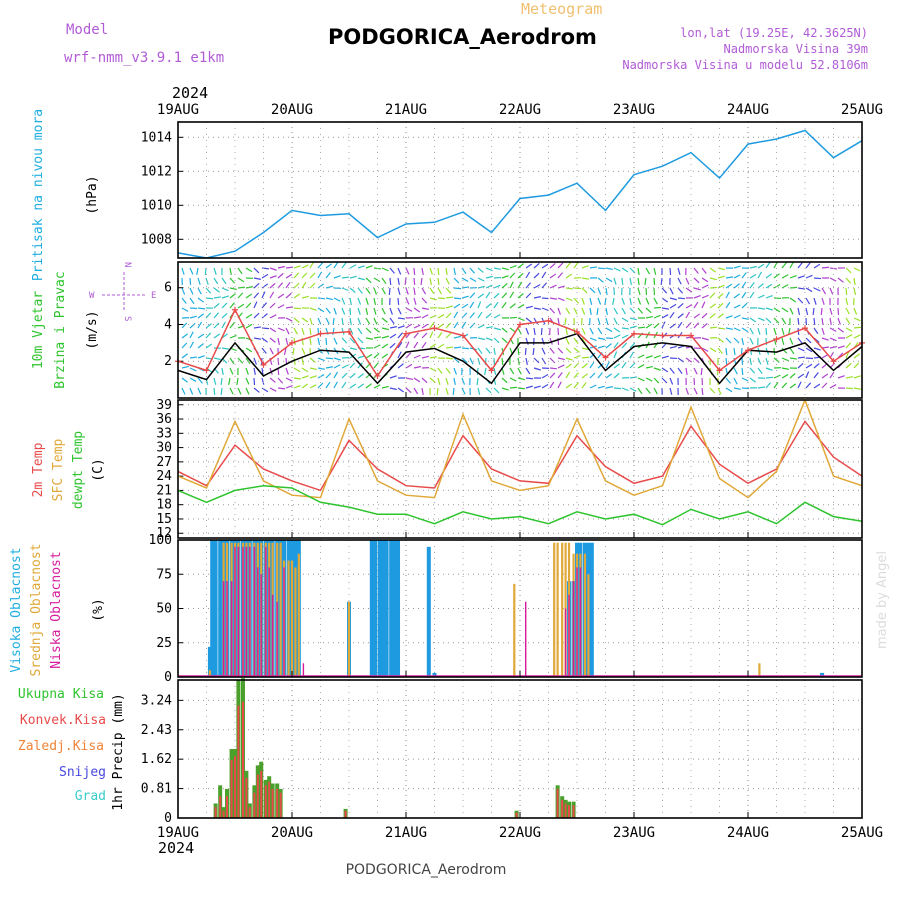 The height and width of the screenshot is (900, 900). Describe the element at coordinates (90, 796) in the screenshot. I see `legend-hail: Grad` at that location.